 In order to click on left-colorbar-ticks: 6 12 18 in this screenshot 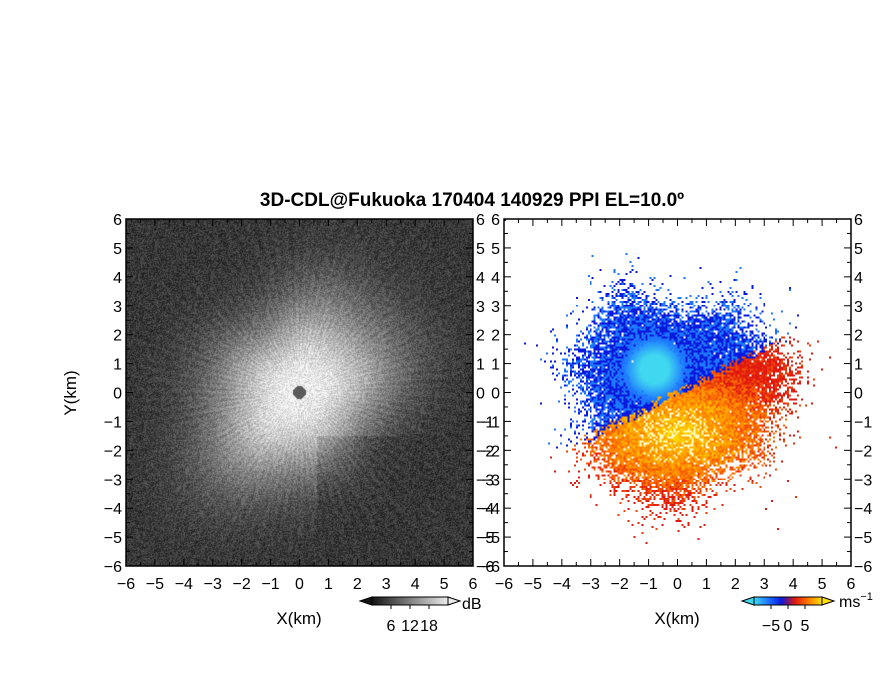, I will do `click(412, 620)`.